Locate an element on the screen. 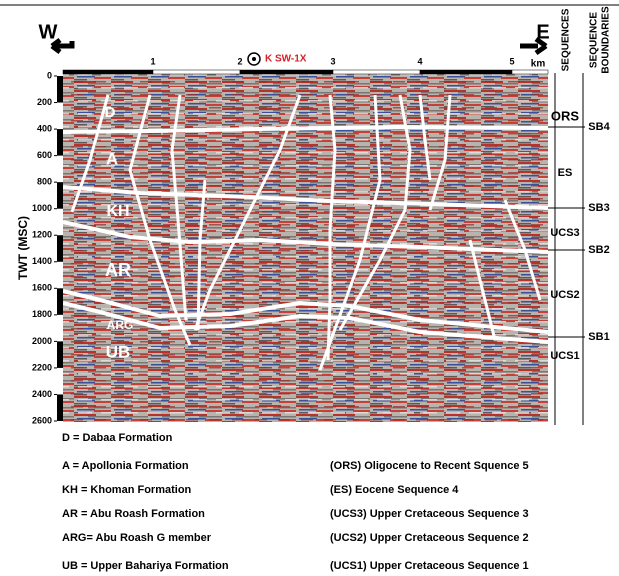 The image size is (619, 576). boundaries-title: SEQUENCE is located at coordinates (594, 40).